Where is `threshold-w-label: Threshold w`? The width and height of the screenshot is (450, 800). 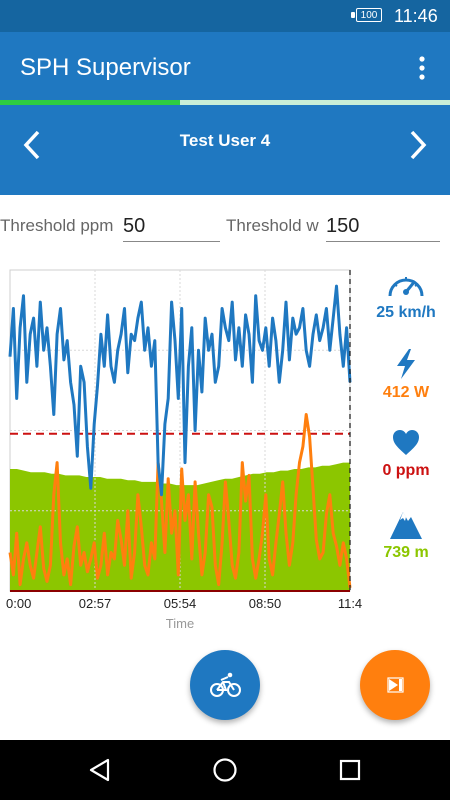 threshold-w-label: Threshold w is located at coordinates (272, 225).